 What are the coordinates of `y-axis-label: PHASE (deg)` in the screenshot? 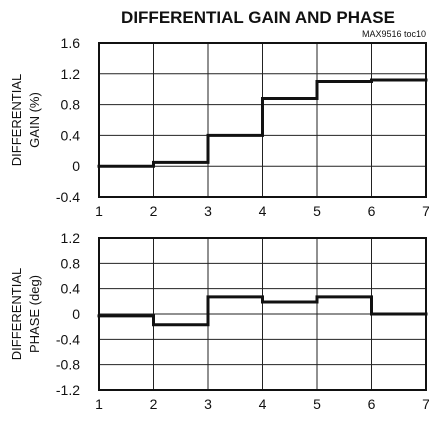 It's located at (34, 314).